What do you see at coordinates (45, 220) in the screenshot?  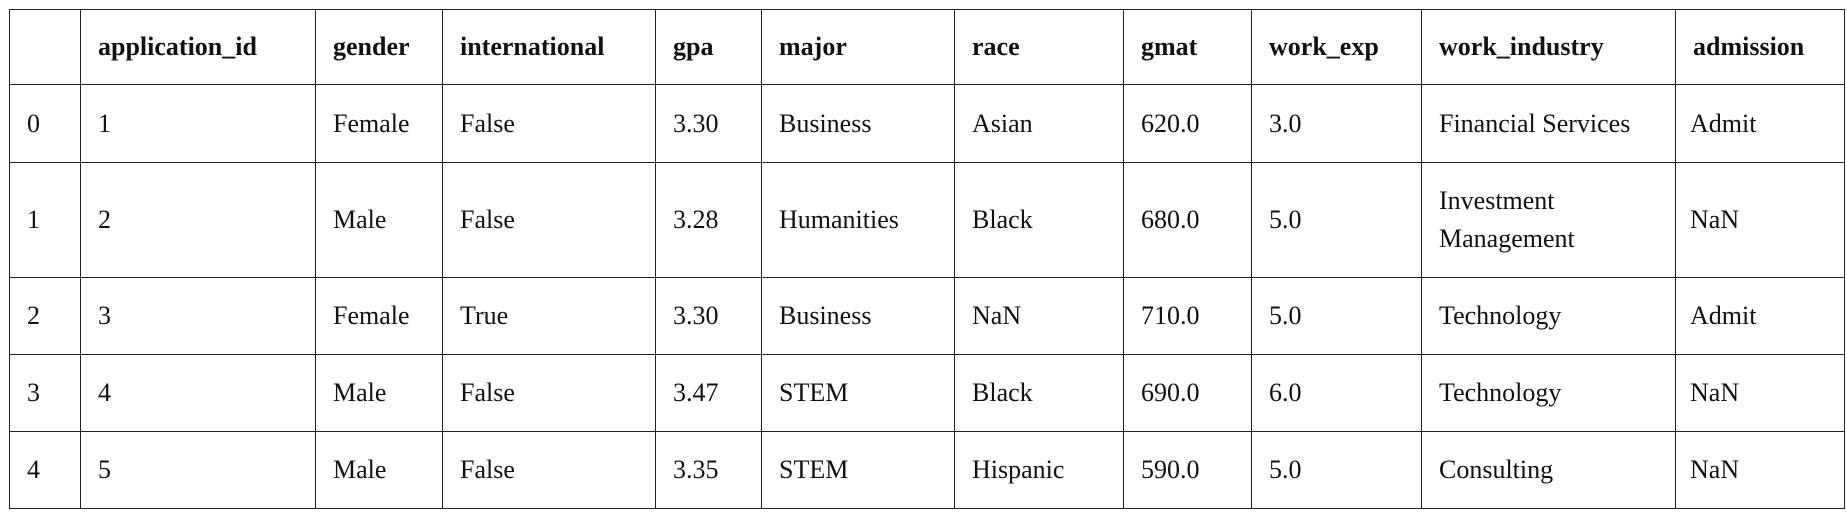 I see `row-index: 1` at bounding box center [45, 220].